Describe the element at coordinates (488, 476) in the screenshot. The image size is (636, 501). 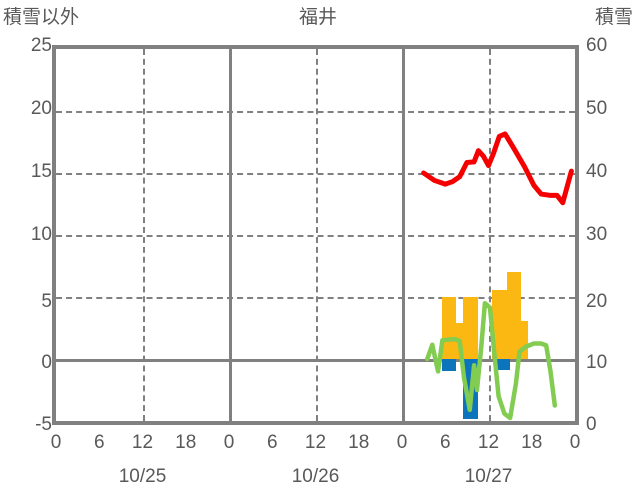
I see `x-axis-day-label: 10/27` at that location.